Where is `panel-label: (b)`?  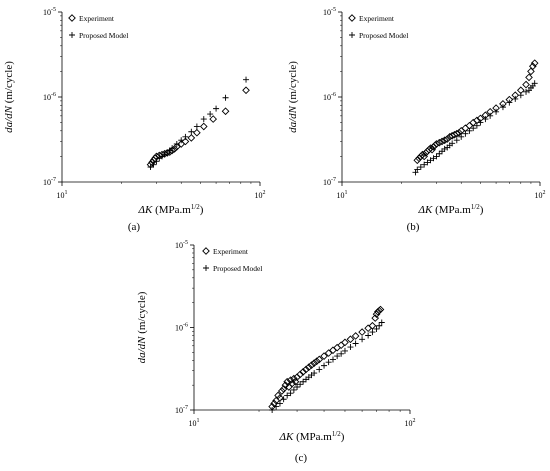
panel-label: (b) is located at coordinates (413, 227).